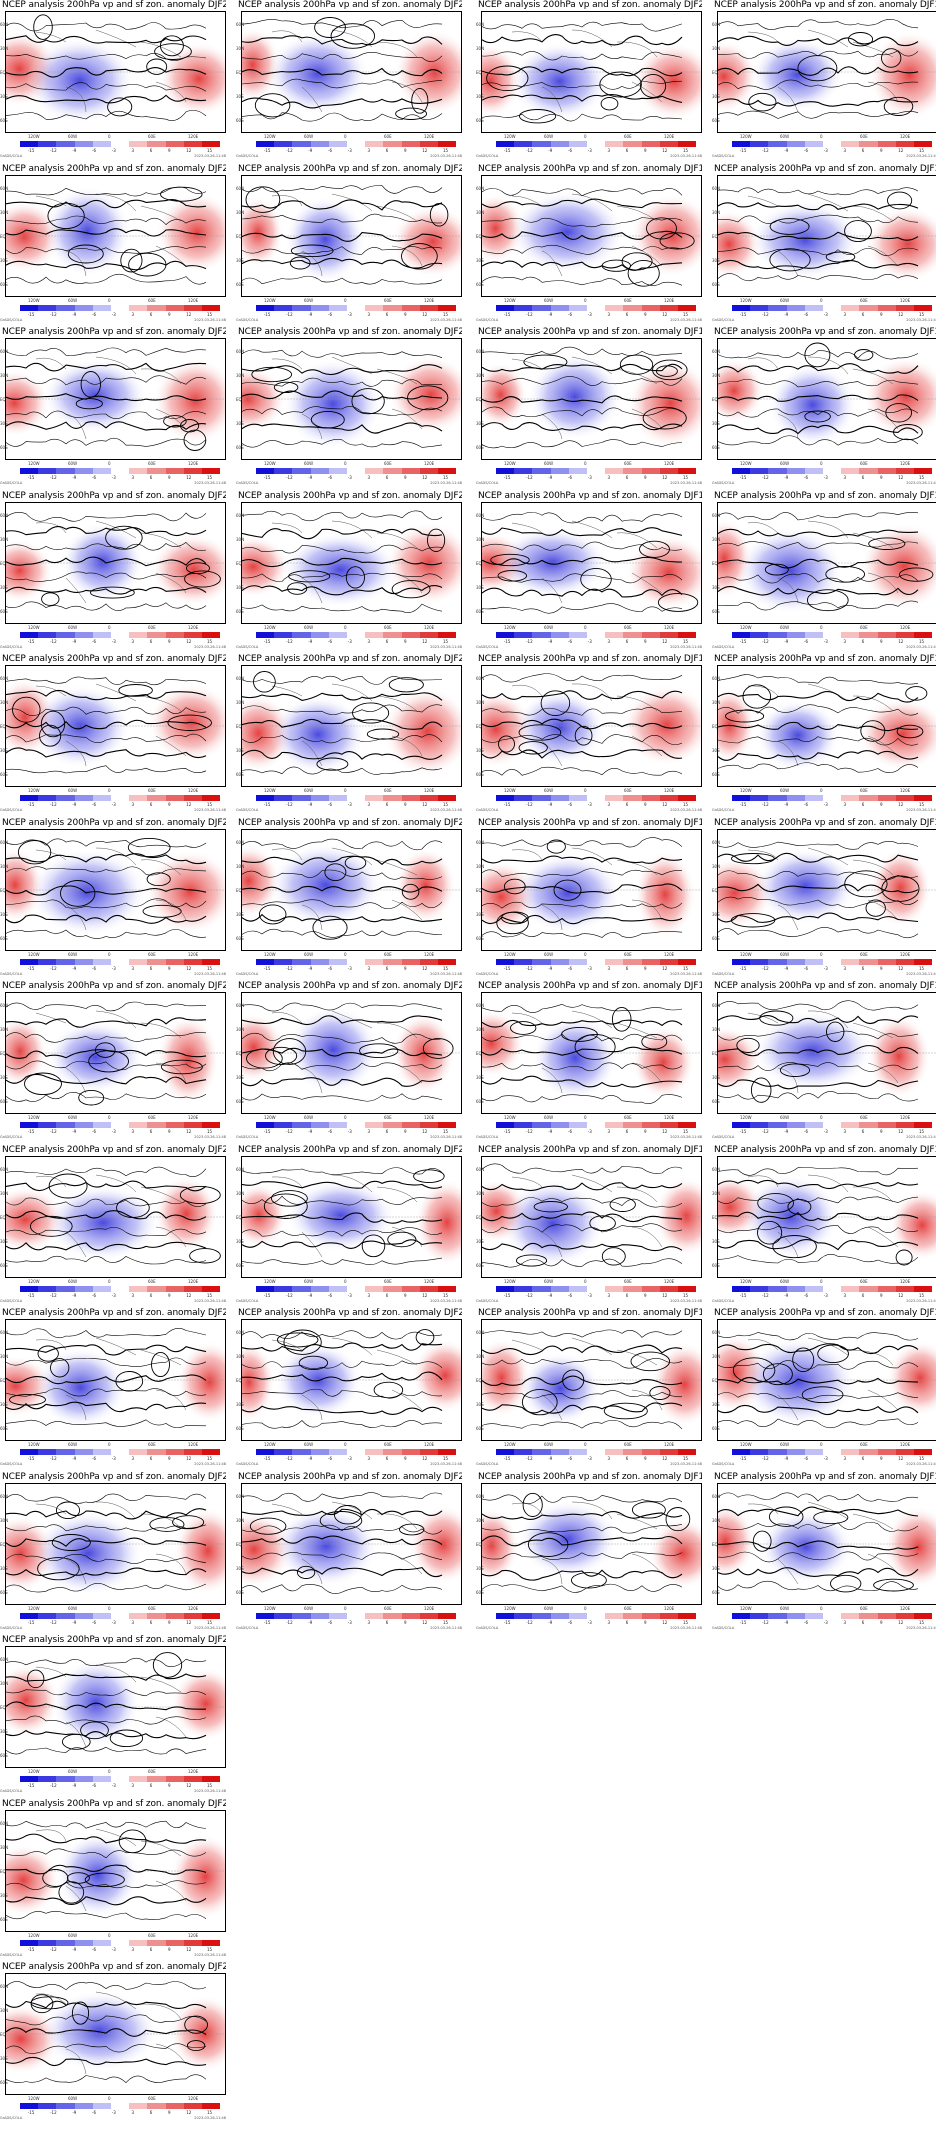  What do you see at coordinates (686, 150) in the screenshot?
I see `colorbar-label: 15` at bounding box center [686, 150].